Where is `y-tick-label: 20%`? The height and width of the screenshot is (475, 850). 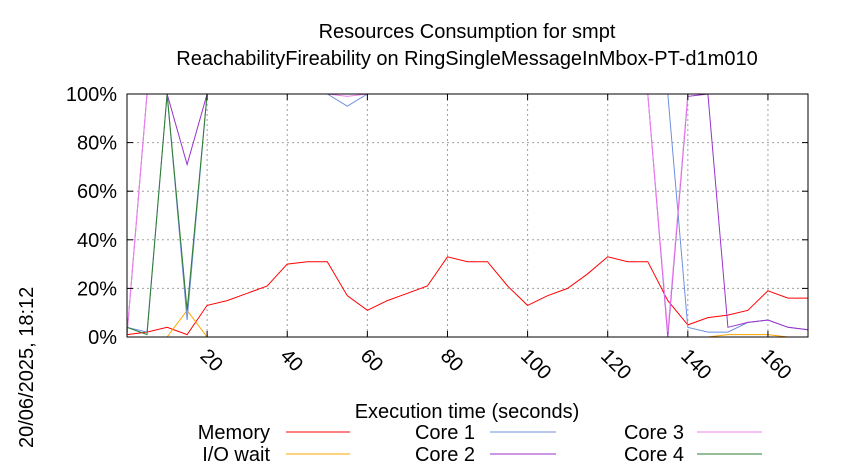
y-tick-label: 20% is located at coordinates (97, 289).